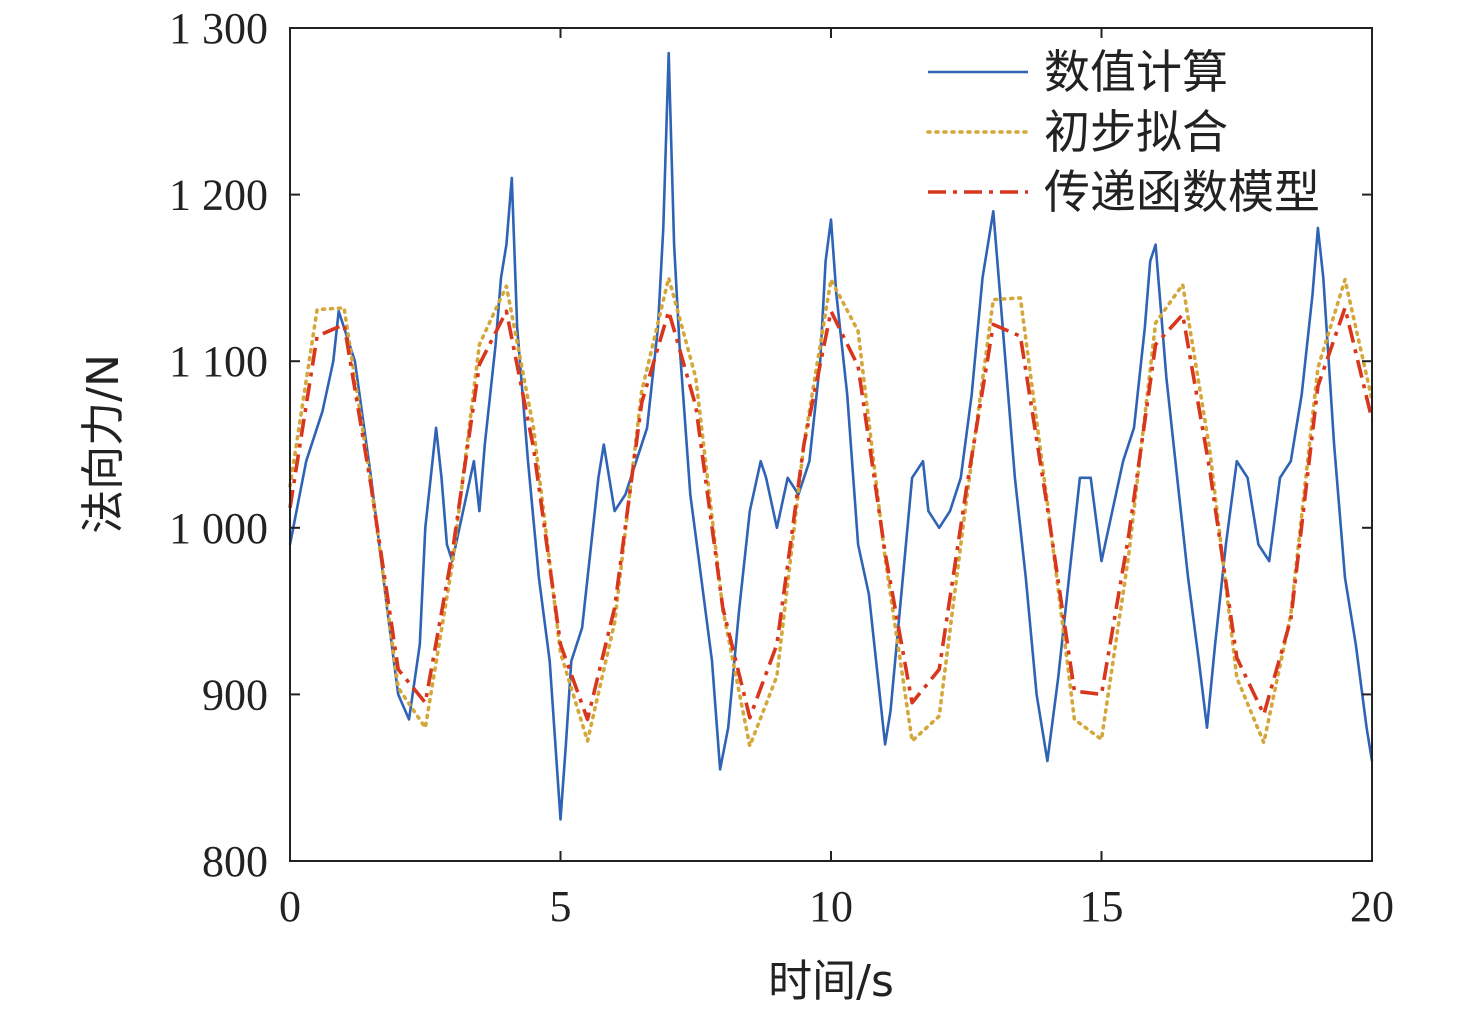  Describe the element at coordinates (1182, 192) in the screenshot. I see `legend-label-2: 传递函数模型` at that location.